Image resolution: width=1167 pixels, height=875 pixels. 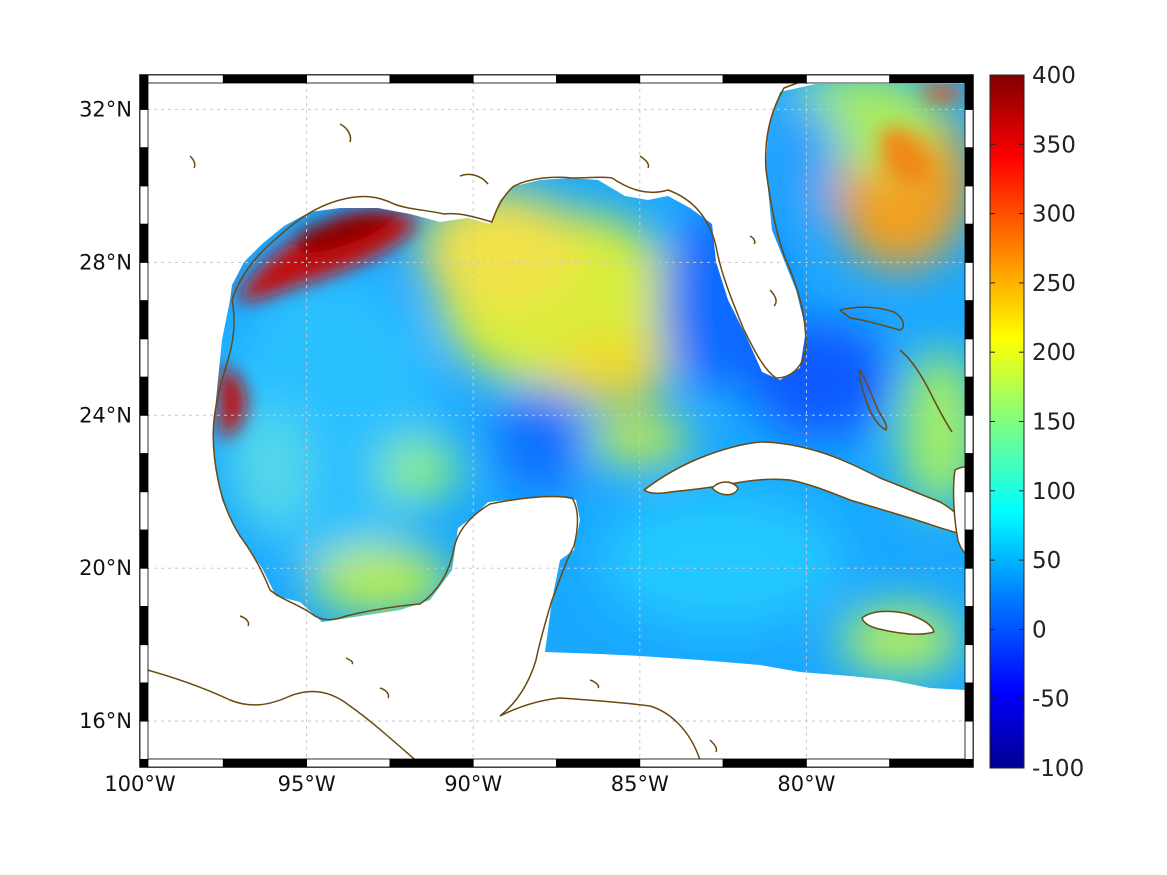 I want to click on latitude-tick-label: 32°N, so click(x=105, y=109).